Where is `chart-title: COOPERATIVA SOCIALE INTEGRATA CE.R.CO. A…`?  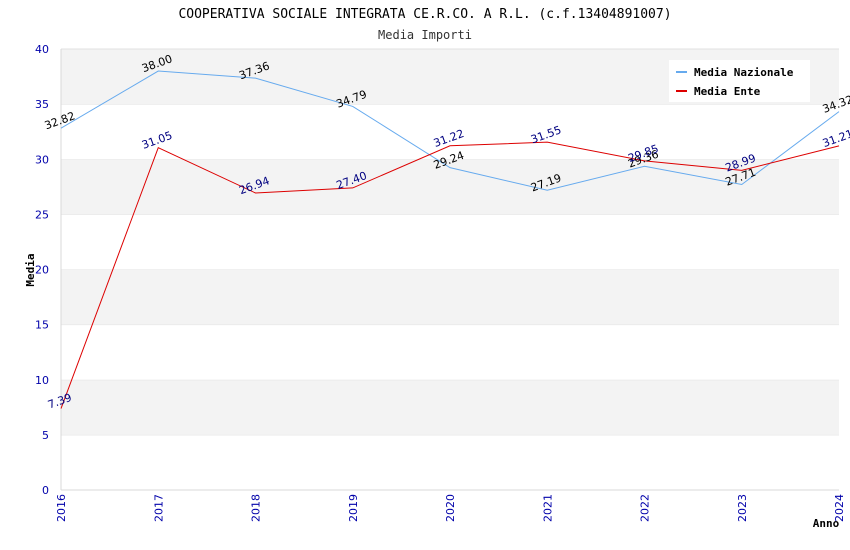 chart-title: COOPERATIVA SOCIALE INTEGRATA CE.R.CO. A… is located at coordinates (424, 14).